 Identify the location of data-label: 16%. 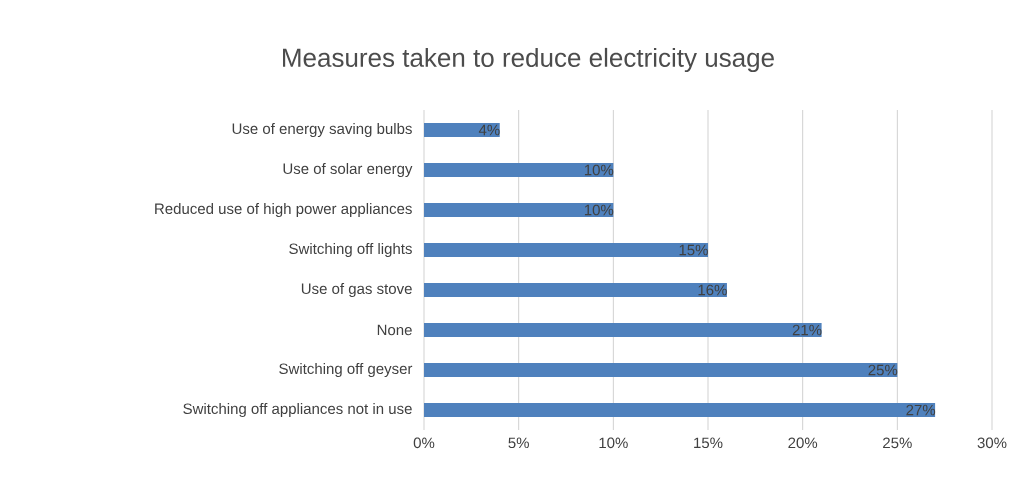
(712, 290).